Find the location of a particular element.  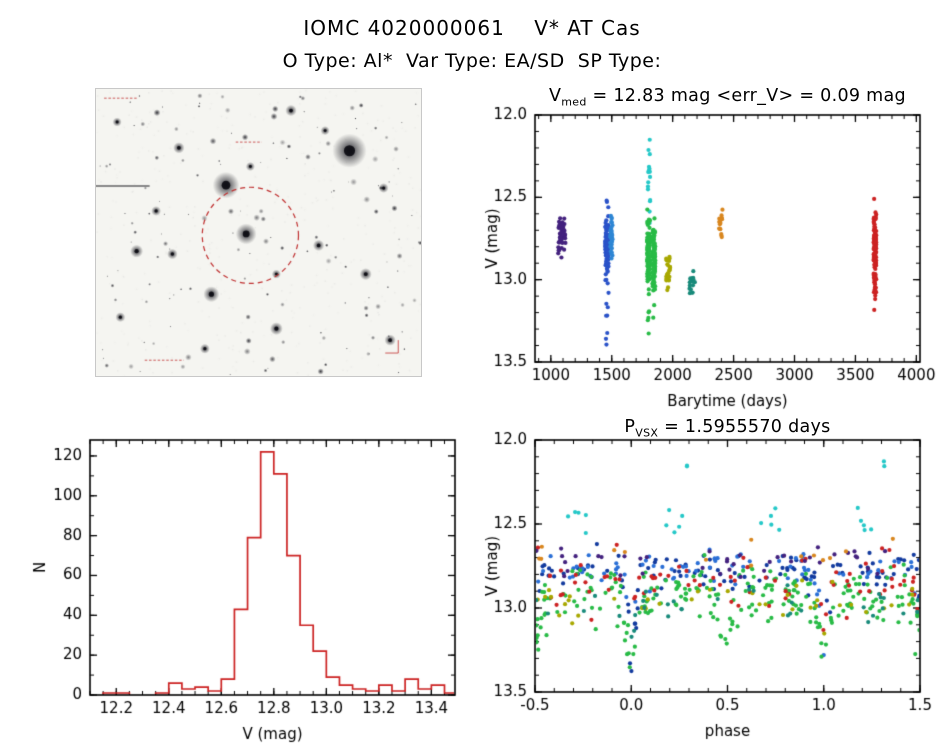

page-title: IOMC 4020000061 V* AT Cas is located at coordinates (472, 28).